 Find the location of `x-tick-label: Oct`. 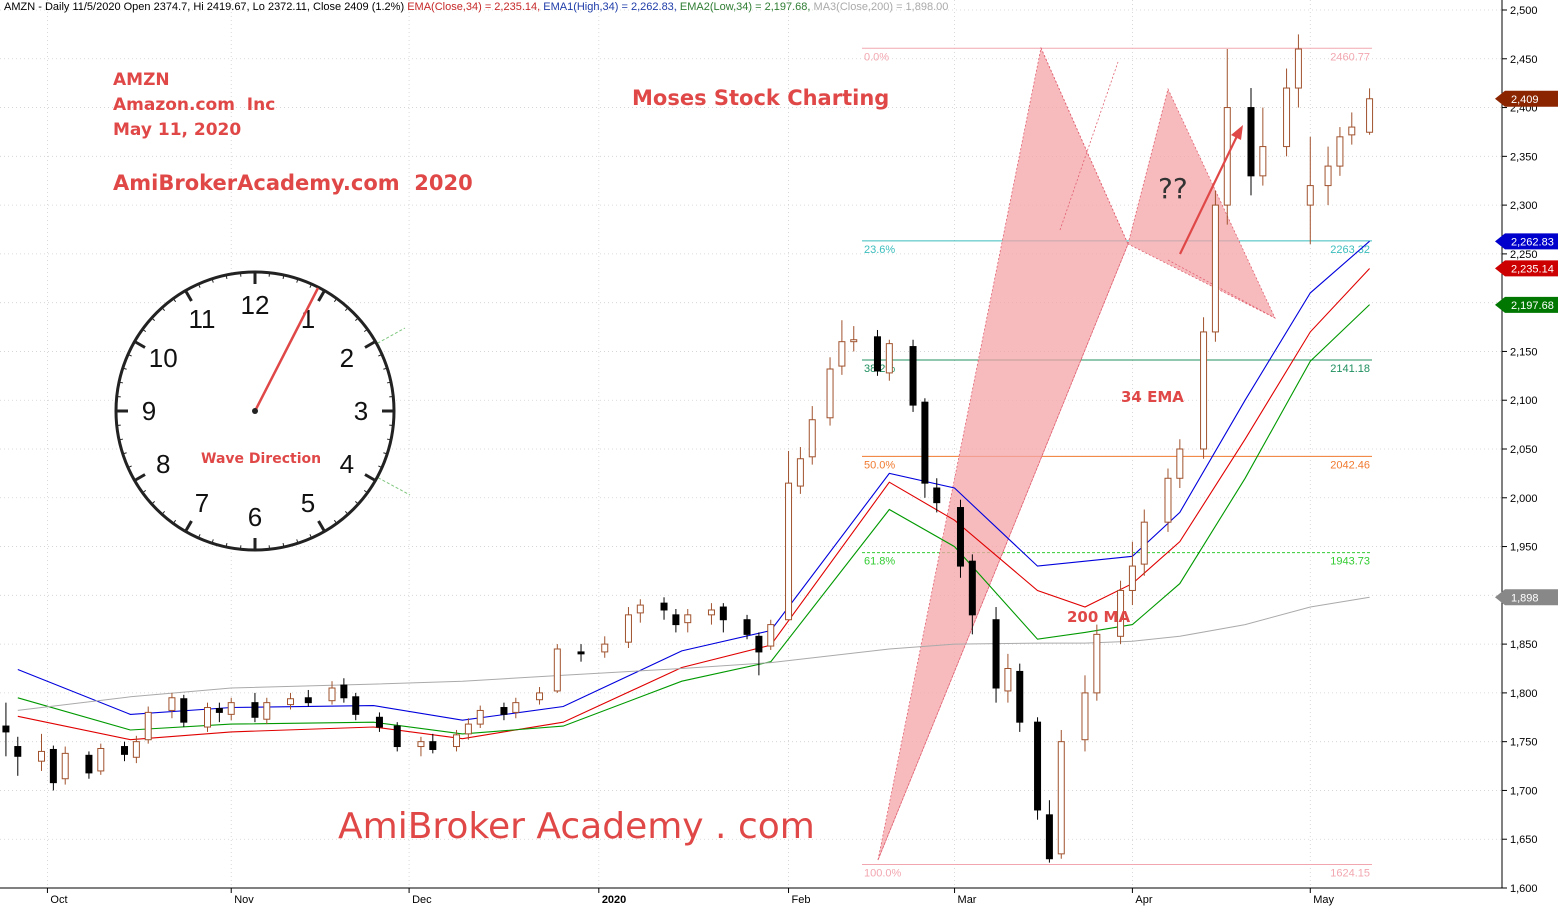

x-tick-label: Oct is located at coordinates (58, 900).